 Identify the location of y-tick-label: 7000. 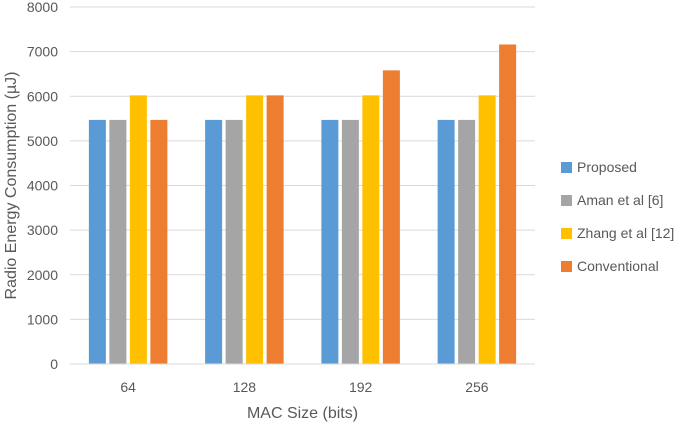
(42, 52).